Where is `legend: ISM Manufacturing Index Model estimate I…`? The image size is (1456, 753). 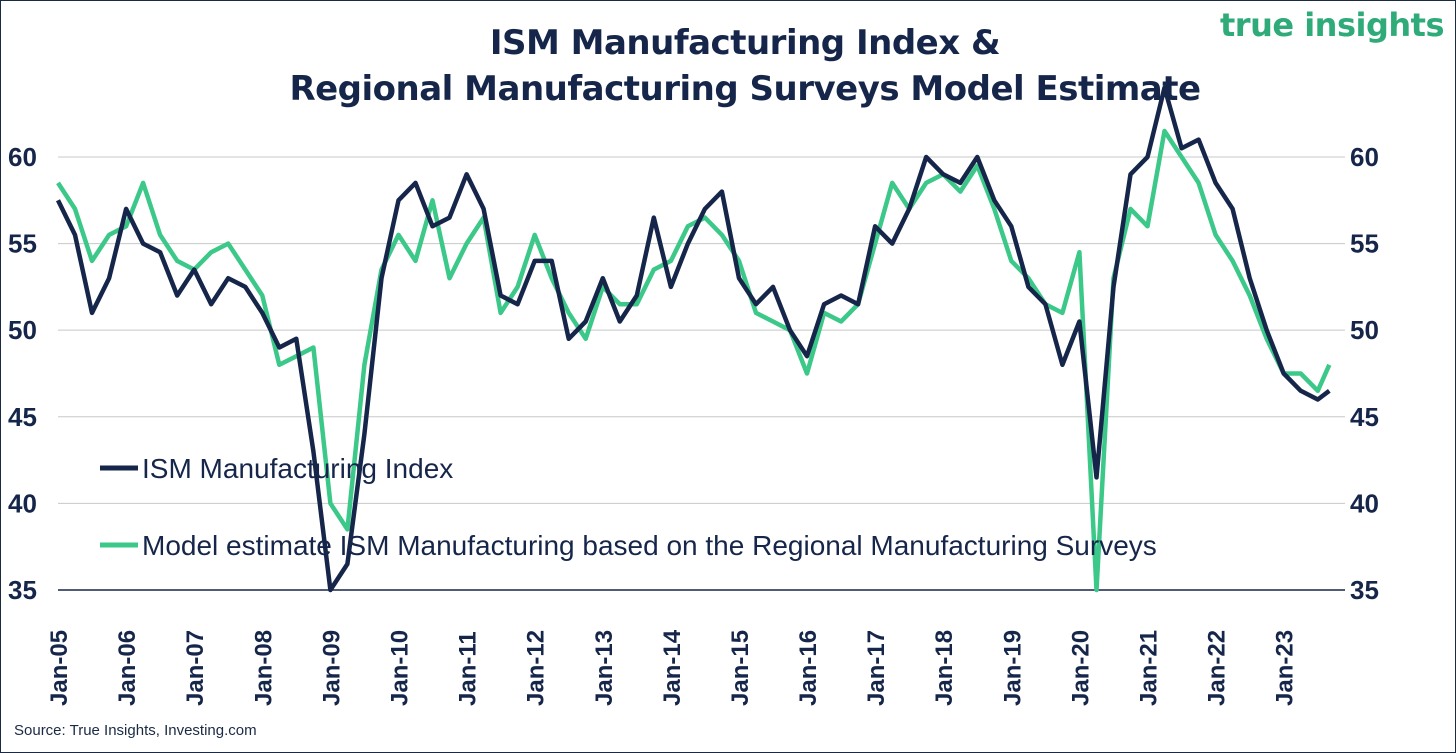
legend: ISM Manufacturing Index Model estimate I… is located at coordinates (628, 507).